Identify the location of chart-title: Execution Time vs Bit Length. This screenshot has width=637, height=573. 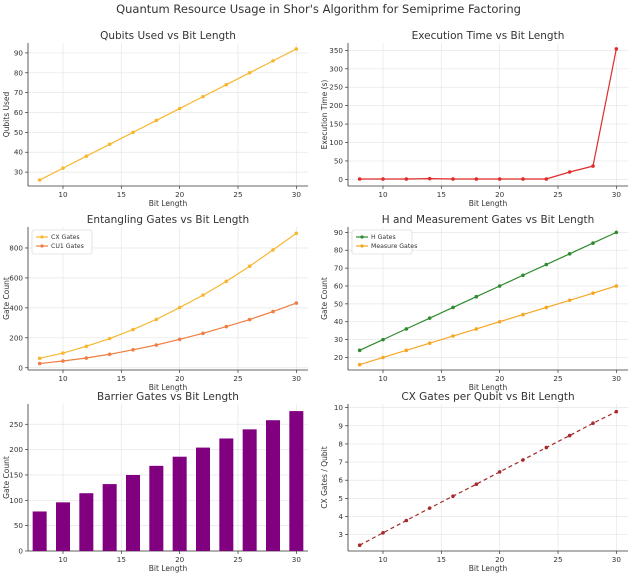
(488, 36).